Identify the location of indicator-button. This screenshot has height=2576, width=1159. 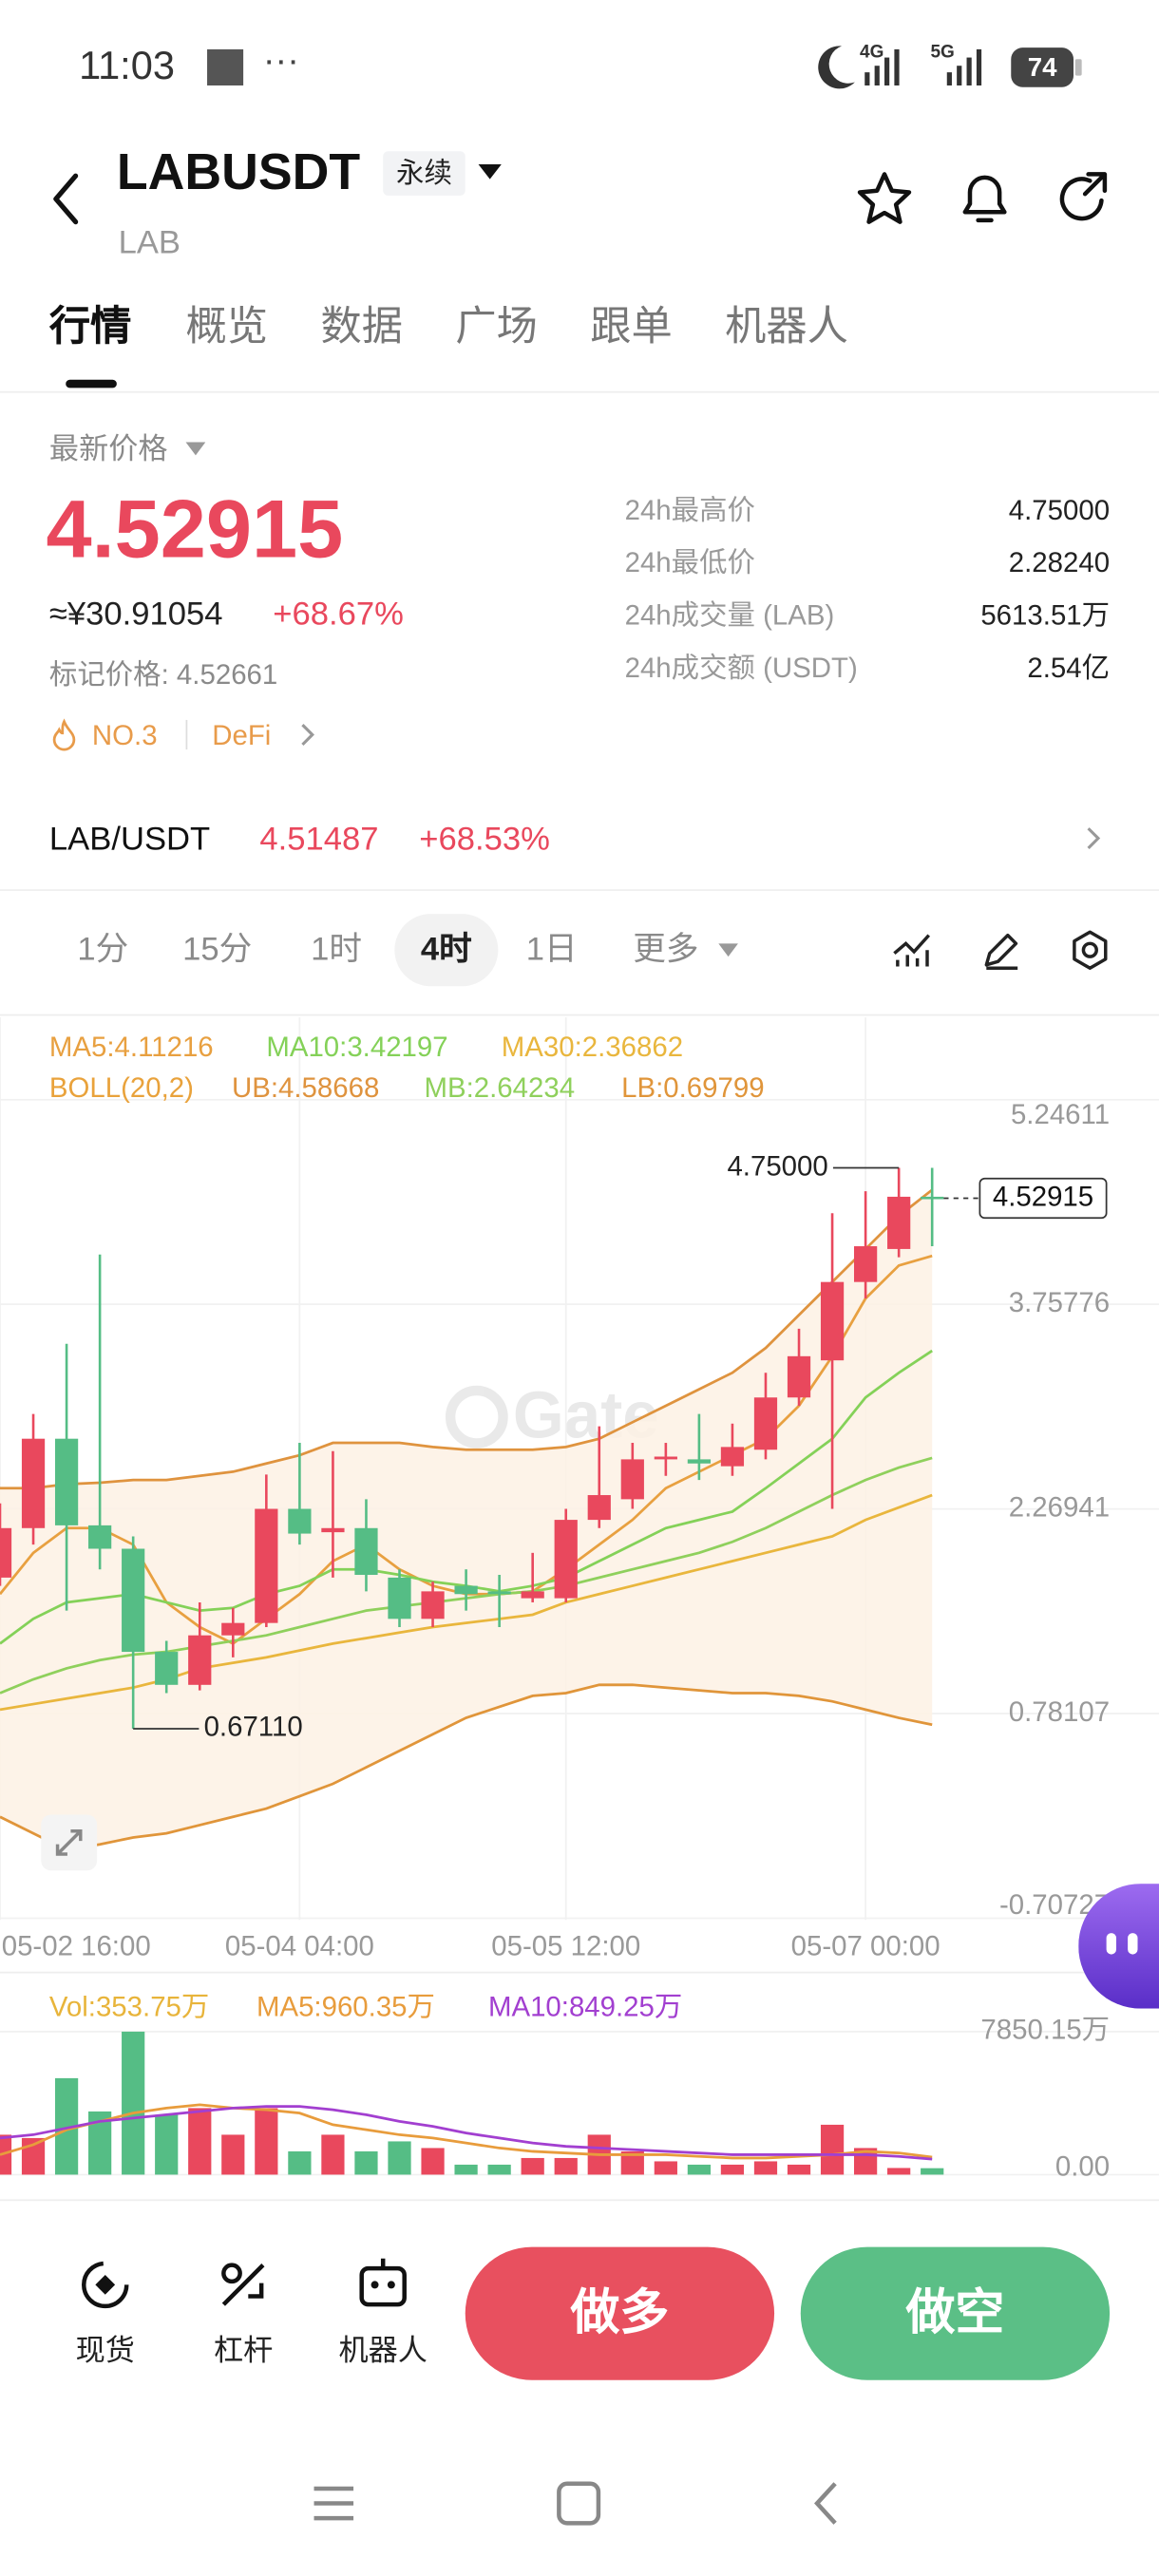
(912, 950).